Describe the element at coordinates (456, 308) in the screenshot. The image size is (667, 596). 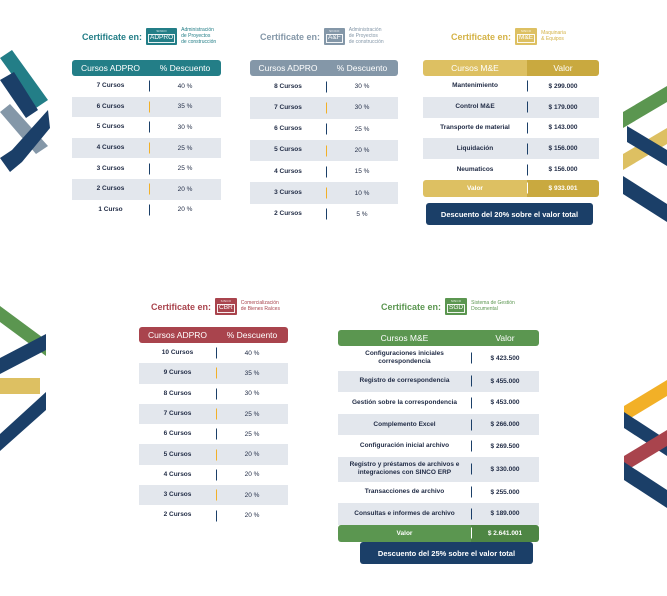
I see `badge-code: SGD` at that location.